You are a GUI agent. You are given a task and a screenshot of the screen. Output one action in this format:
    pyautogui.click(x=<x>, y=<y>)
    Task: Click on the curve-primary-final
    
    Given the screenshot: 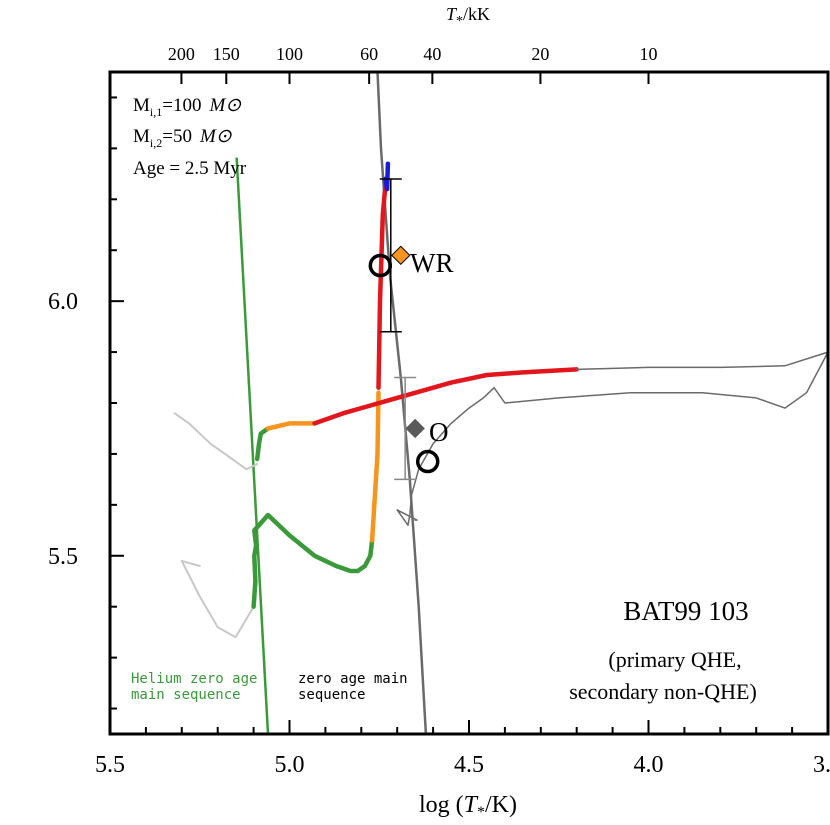 What is the action you would take?
    pyautogui.click(x=387, y=176)
    